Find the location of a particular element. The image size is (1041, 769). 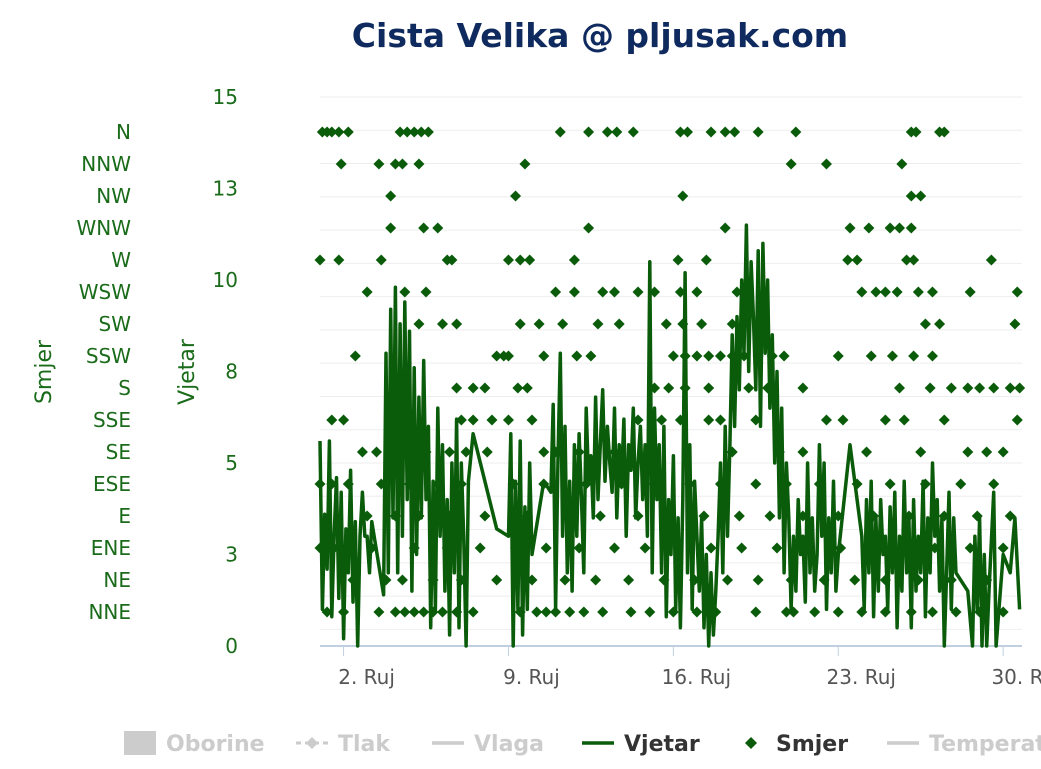

legend-item-tlak: Tlak is located at coordinates (343, 744).